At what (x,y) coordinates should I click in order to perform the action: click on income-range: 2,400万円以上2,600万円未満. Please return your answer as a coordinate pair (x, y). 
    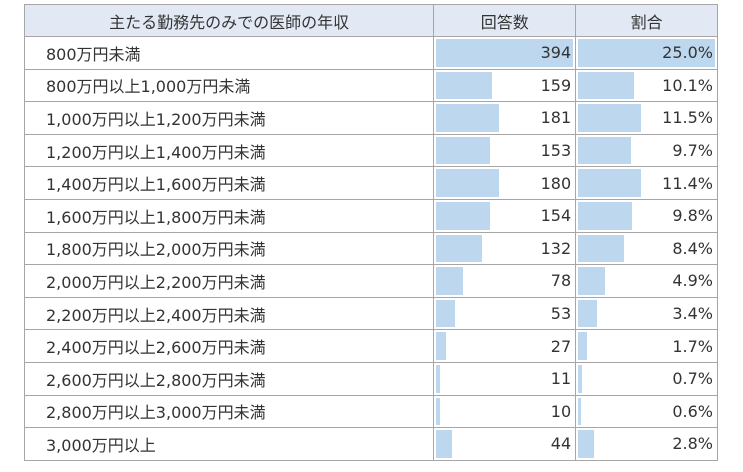
    Looking at the image, I should click on (229, 346).